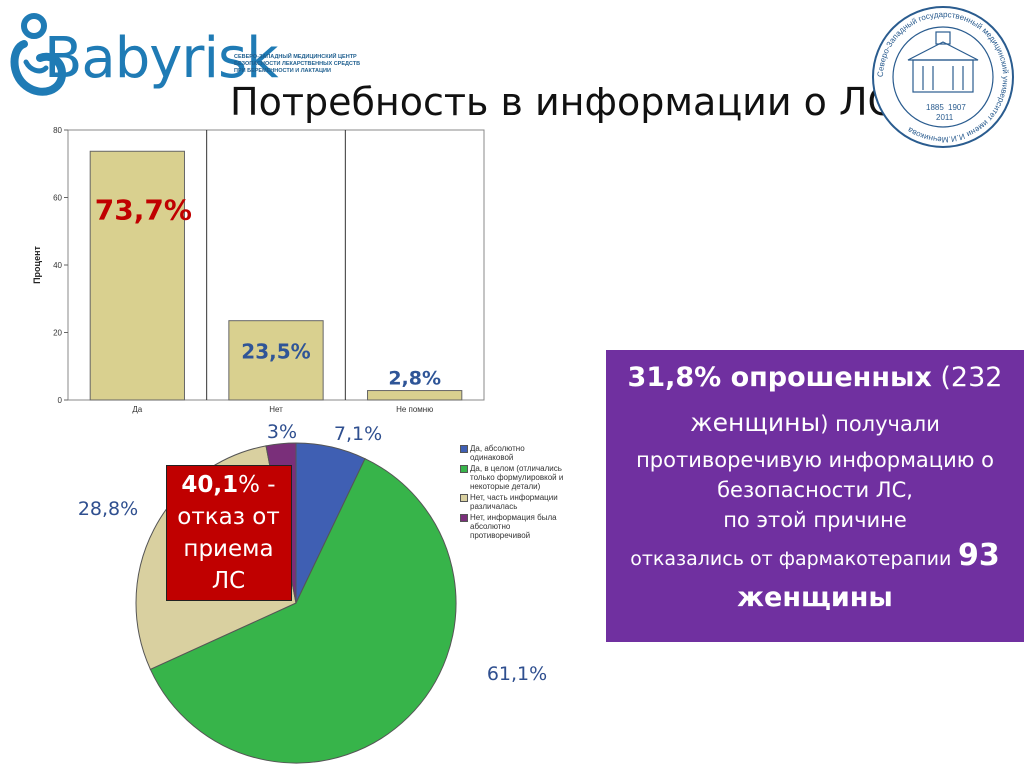 The height and width of the screenshot is (767, 1024). Describe the element at coordinates (815, 597) in the screenshot. I see `summary-line-7: женщины` at that location.